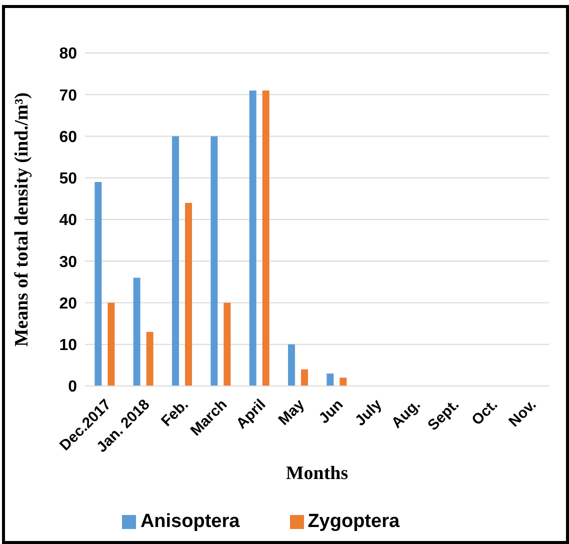  I want to click on x-axis-title: Months, so click(317, 473).